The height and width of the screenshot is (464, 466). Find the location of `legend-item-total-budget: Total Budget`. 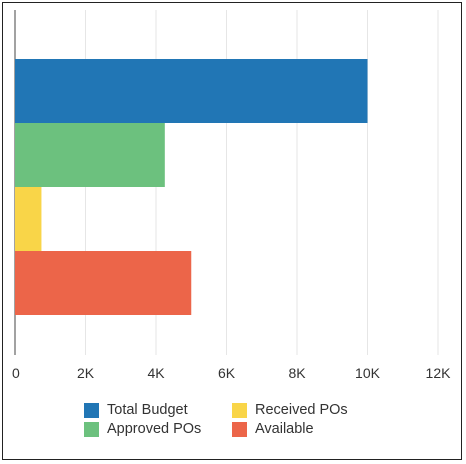

legend-item-total-budget: Total Budget is located at coordinates (158, 410).